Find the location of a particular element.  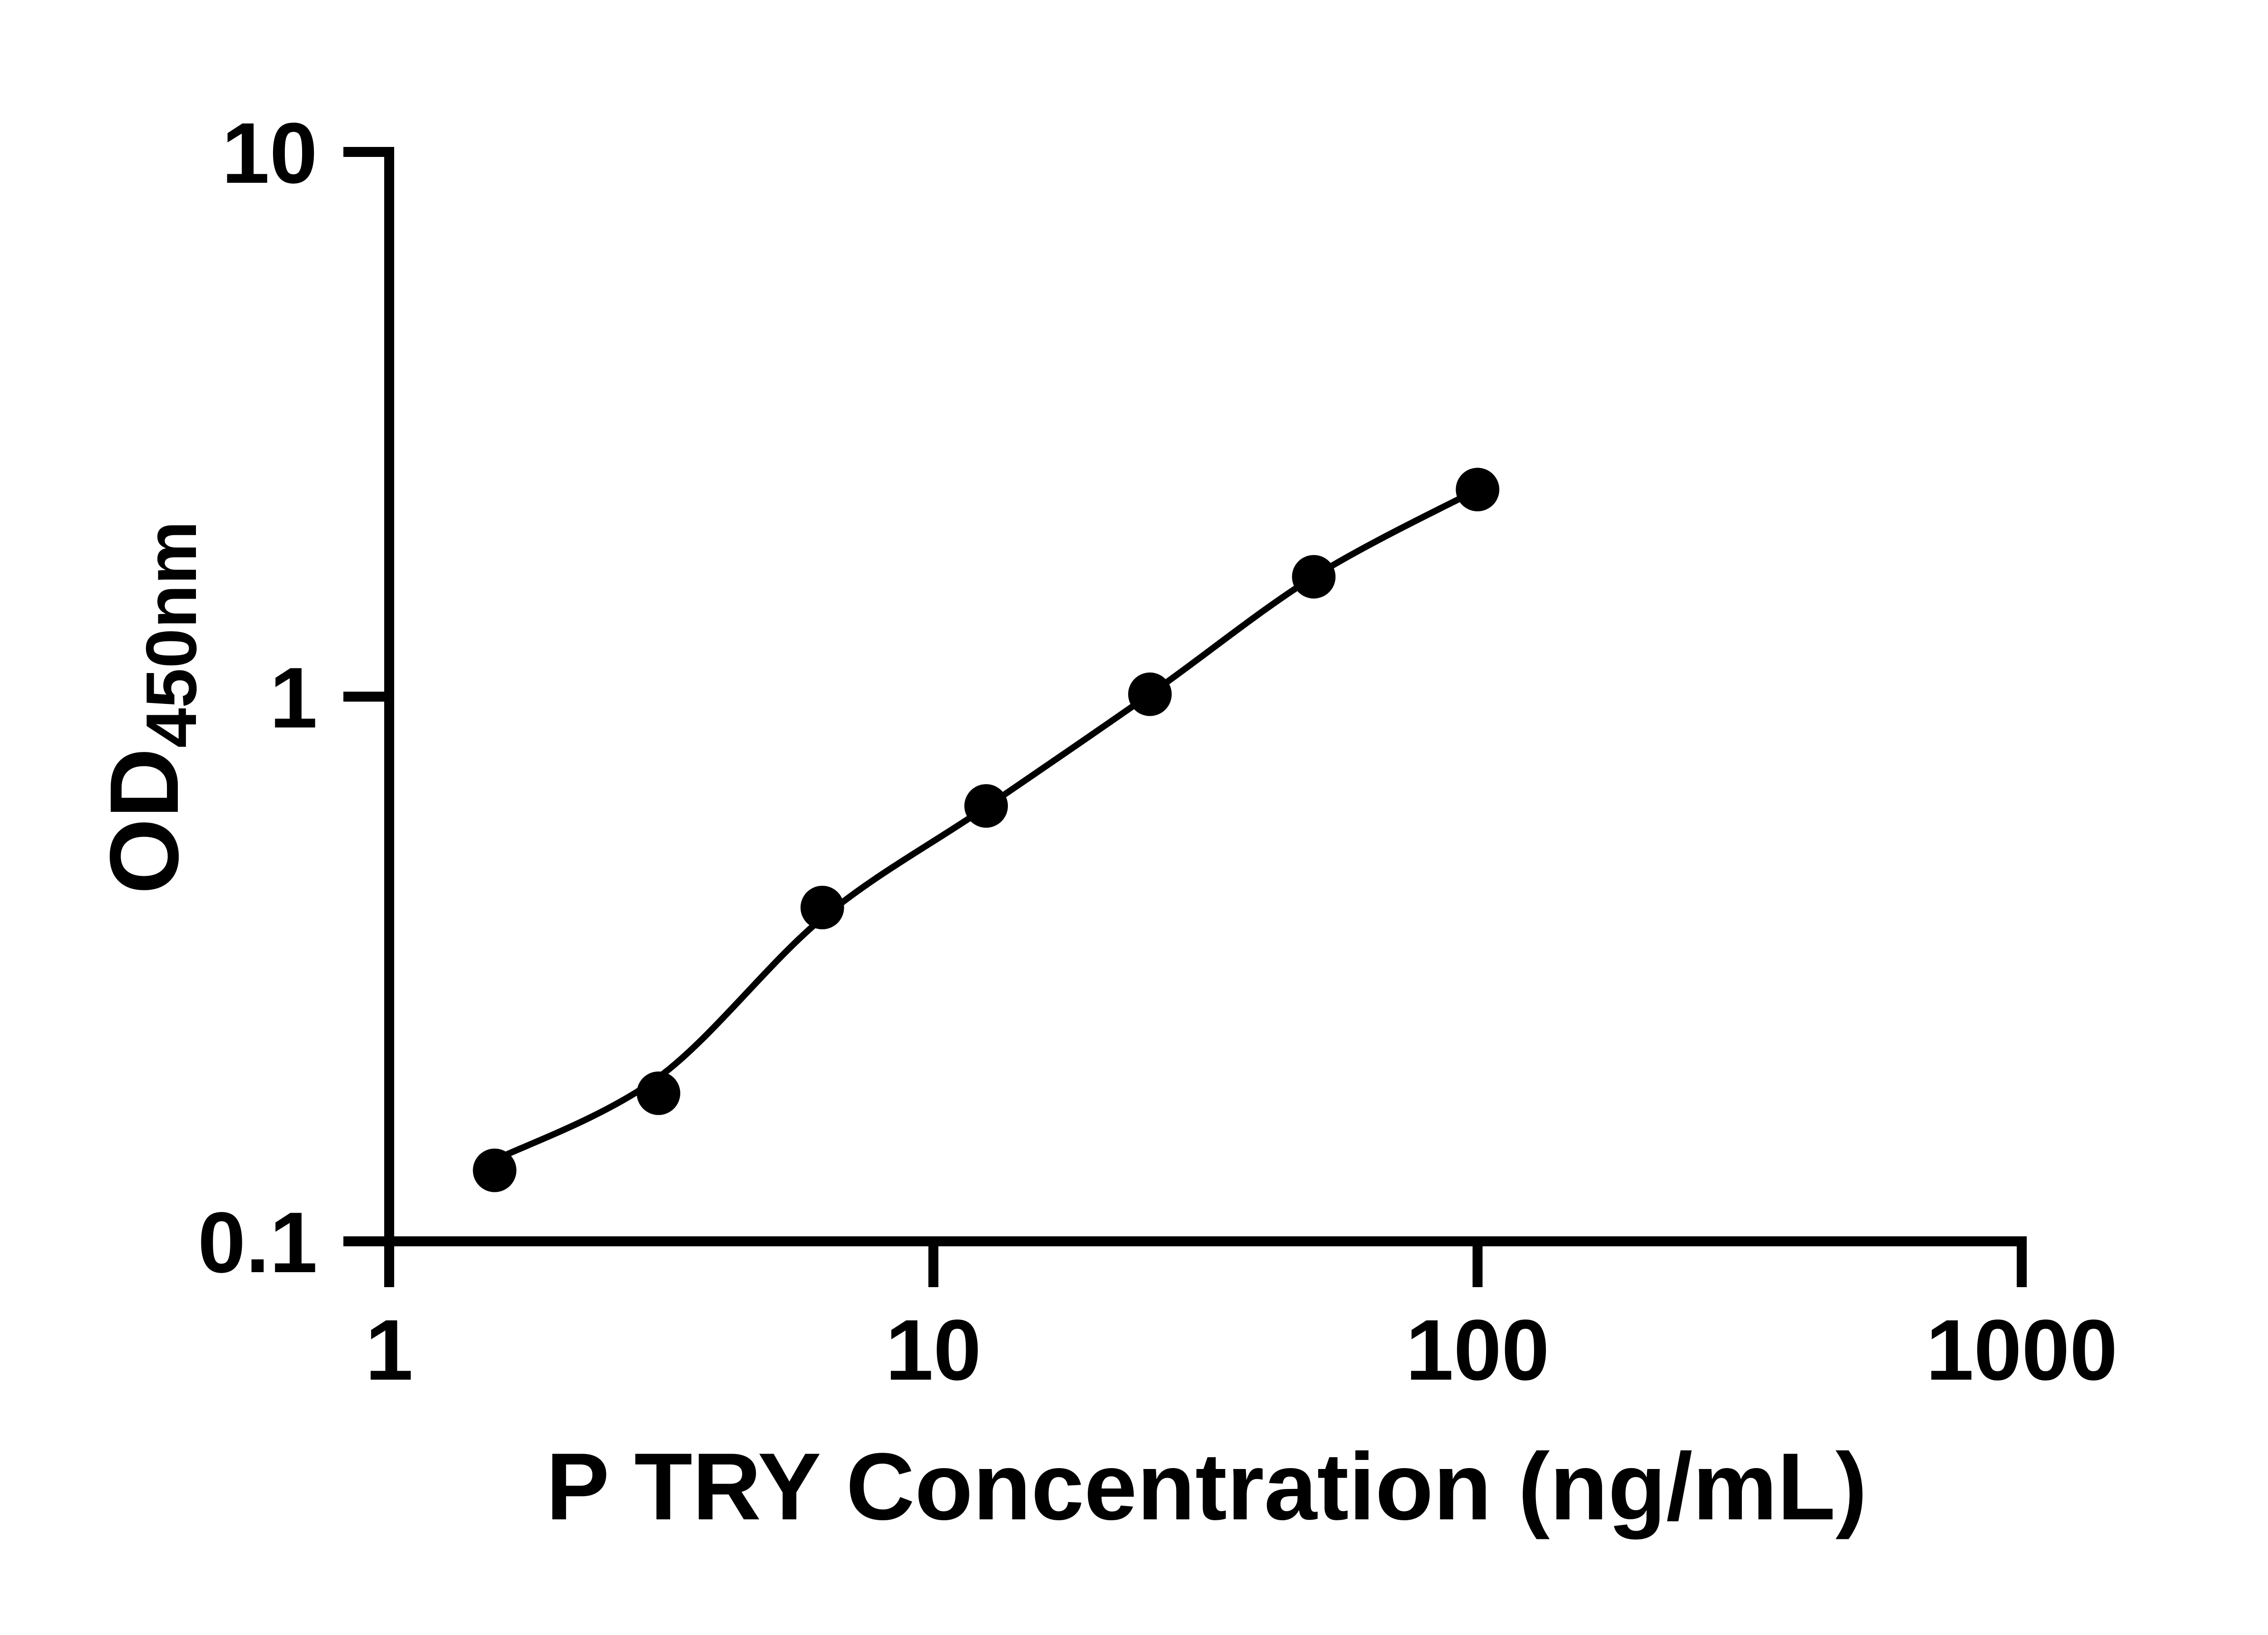

y-axis-line is located at coordinates (389, 717).